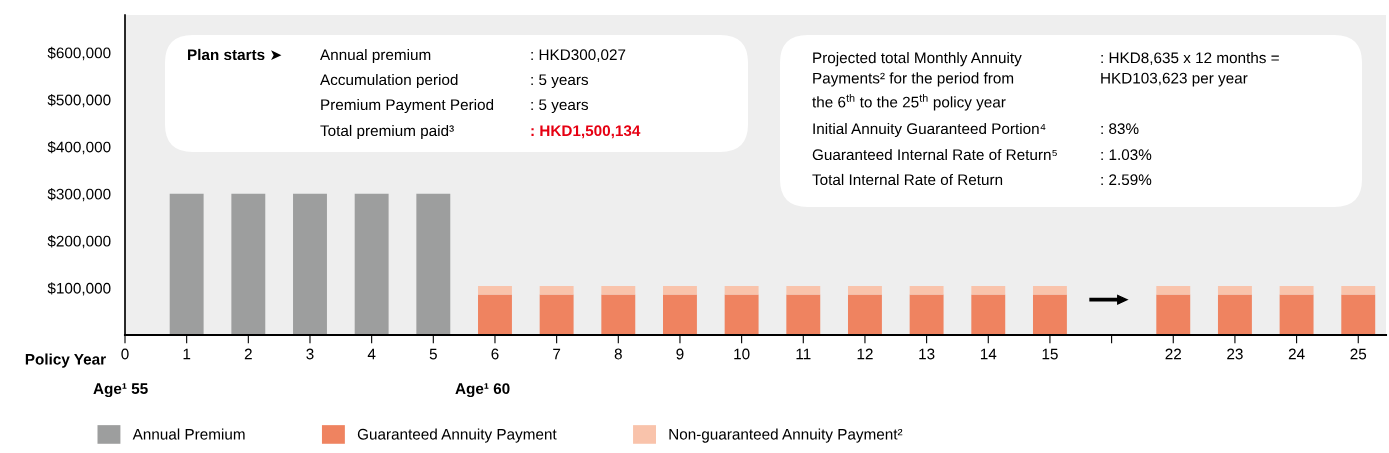 This screenshot has width=1389, height=453. Describe the element at coordinates (1173, 354) in the screenshot. I see `x-tick-label: 22` at that location.